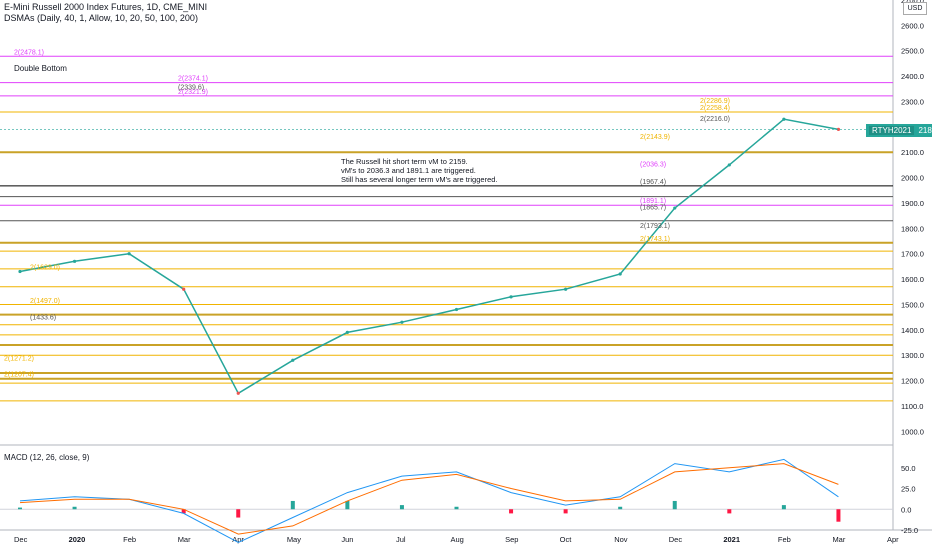  I want to click on price-tick-label: 1500.0, so click(912, 304).